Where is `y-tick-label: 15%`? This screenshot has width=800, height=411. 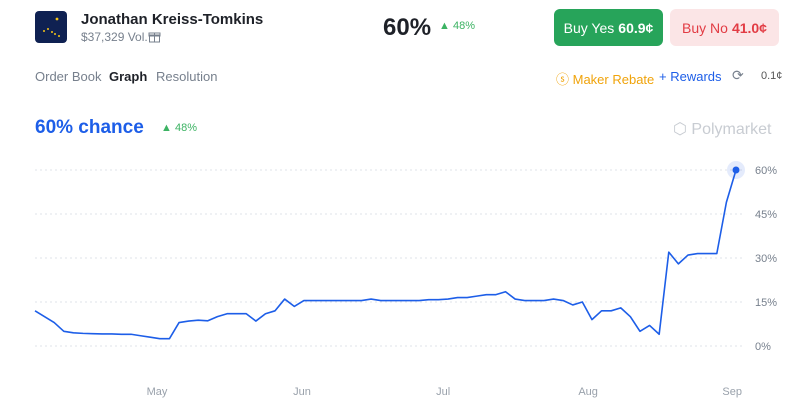
y-tick-label: 15% is located at coordinates (766, 303).